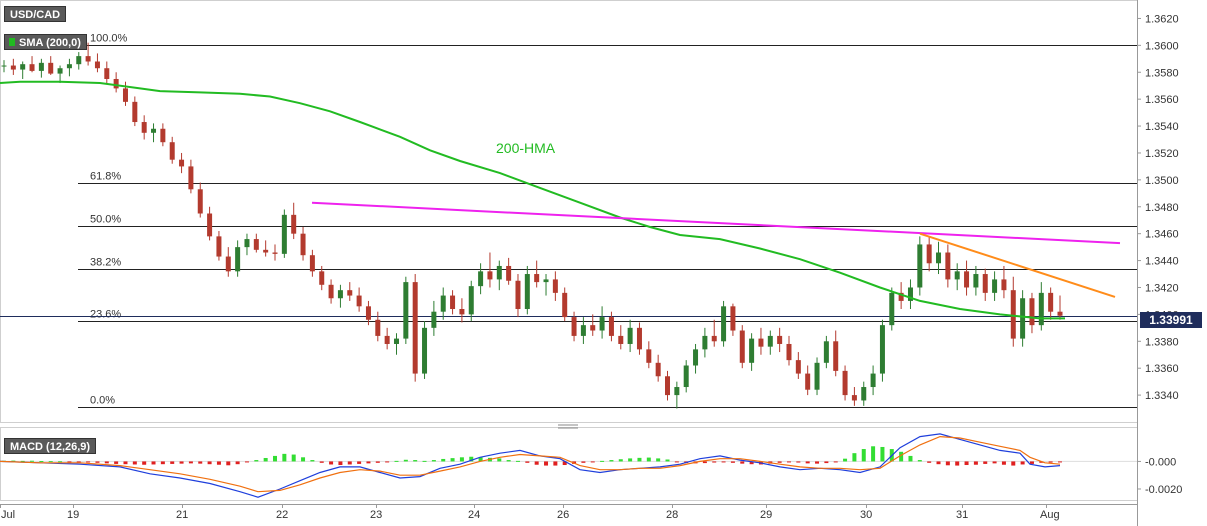 The width and height of the screenshot is (1207, 526). What do you see at coordinates (109, 39) in the screenshot?
I see `fibonacci-level-label: 100.0%` at bounding box center [109, 39].